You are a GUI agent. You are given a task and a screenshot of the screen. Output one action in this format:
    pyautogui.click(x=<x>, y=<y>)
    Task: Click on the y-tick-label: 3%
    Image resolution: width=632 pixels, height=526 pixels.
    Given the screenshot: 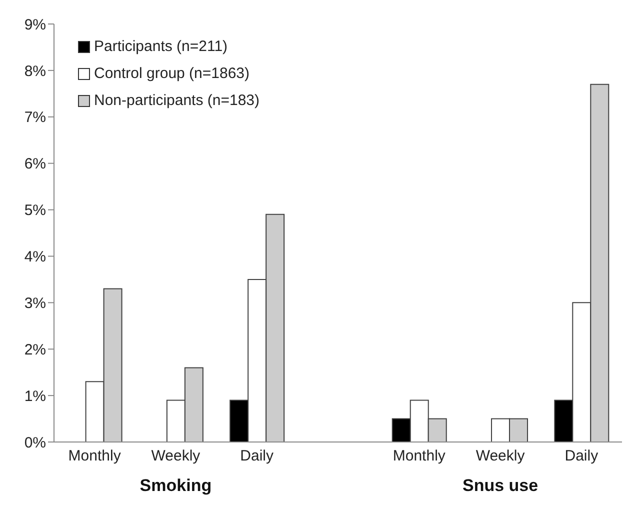 What is the action you would take?
    pyautogui.click(x=35, y=303)
    